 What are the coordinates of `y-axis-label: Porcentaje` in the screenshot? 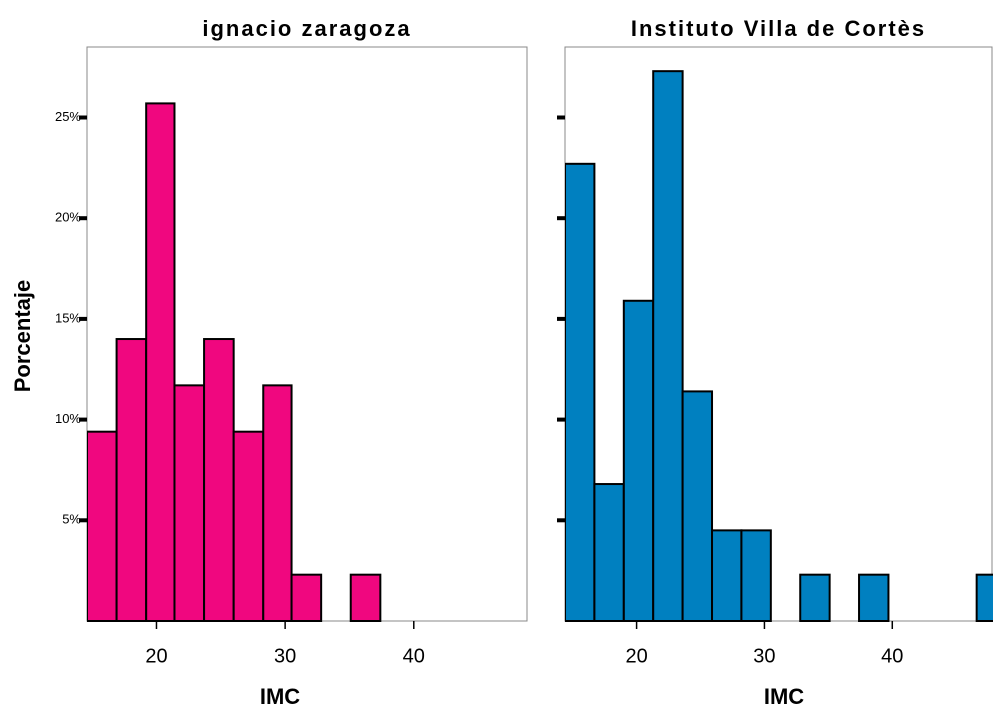 It's located at (22, 336).